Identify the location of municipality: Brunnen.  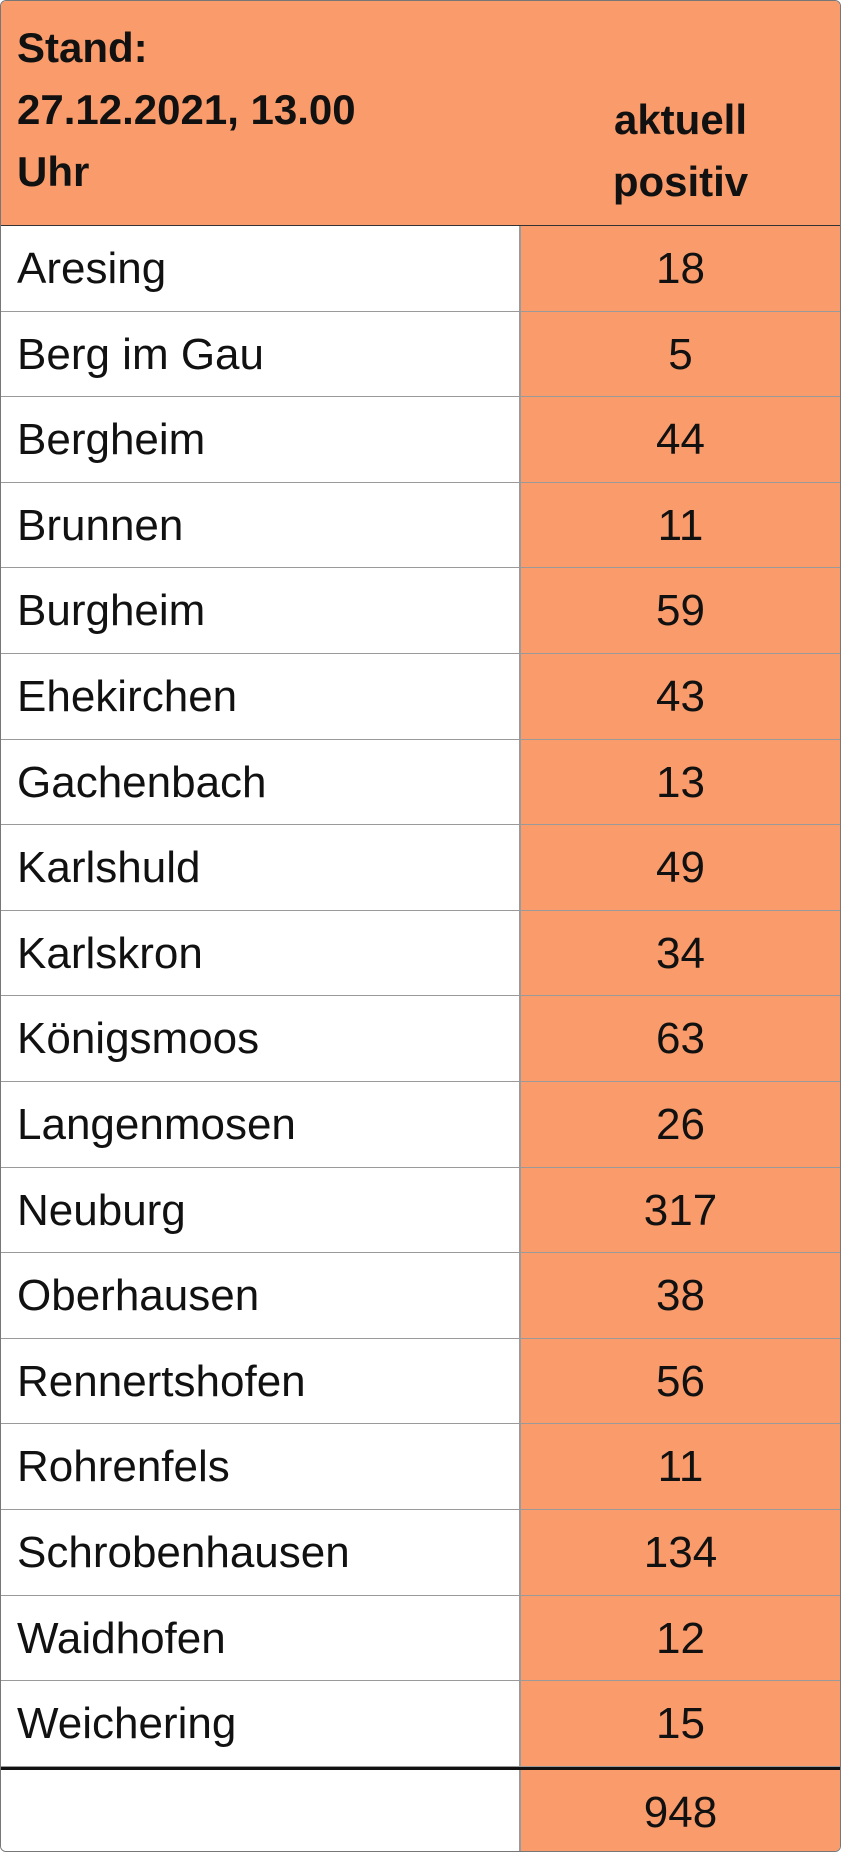
(261, 525).